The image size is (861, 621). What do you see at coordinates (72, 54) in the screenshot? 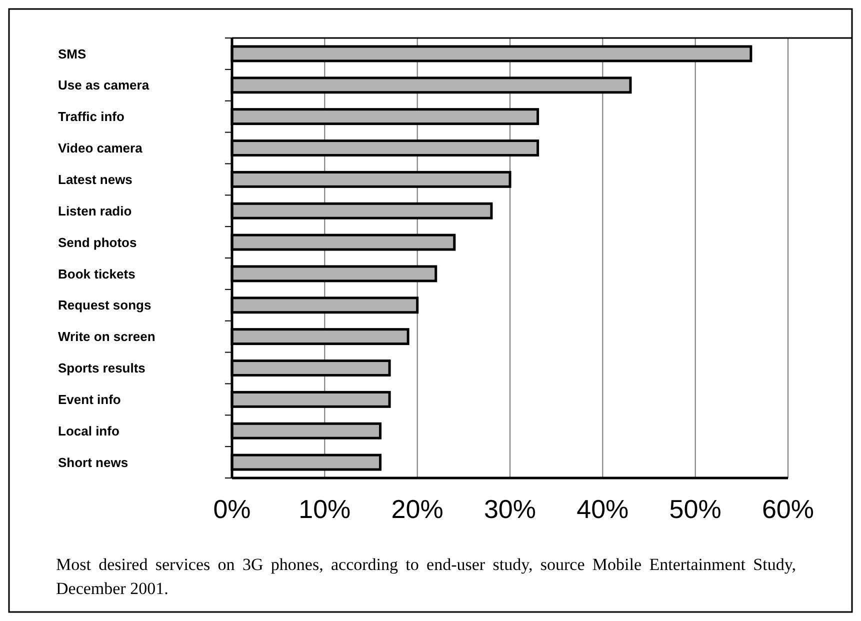
I see `y-tick-label: SMS` at bounding box center [72, 54].